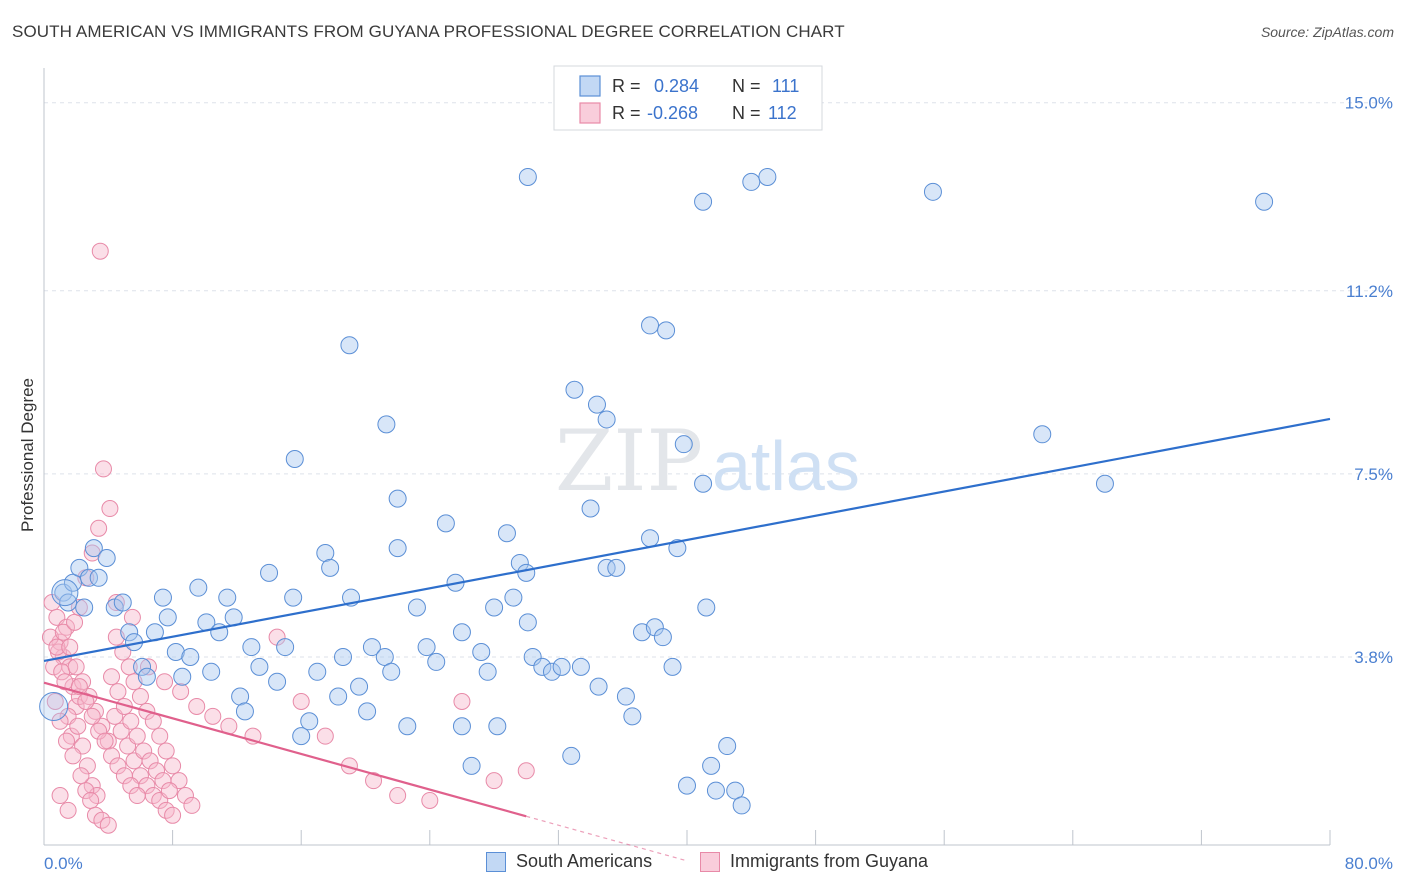 The width and height of the screenshot is (1406, 892). What do you see at coordinates (707, 461) in the screenshot?
I see `watermark: ZIP atlas` at bounding box center [707, 461].